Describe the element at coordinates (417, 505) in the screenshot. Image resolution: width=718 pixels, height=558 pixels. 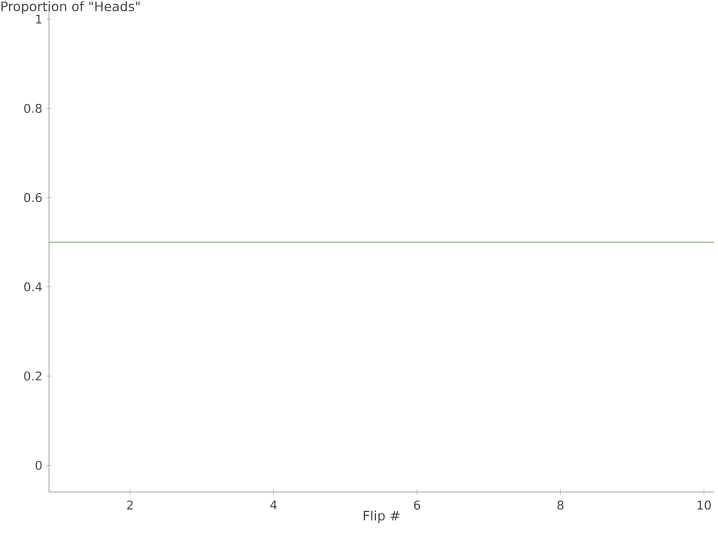
I see `x-tick-label: 6` at that location.